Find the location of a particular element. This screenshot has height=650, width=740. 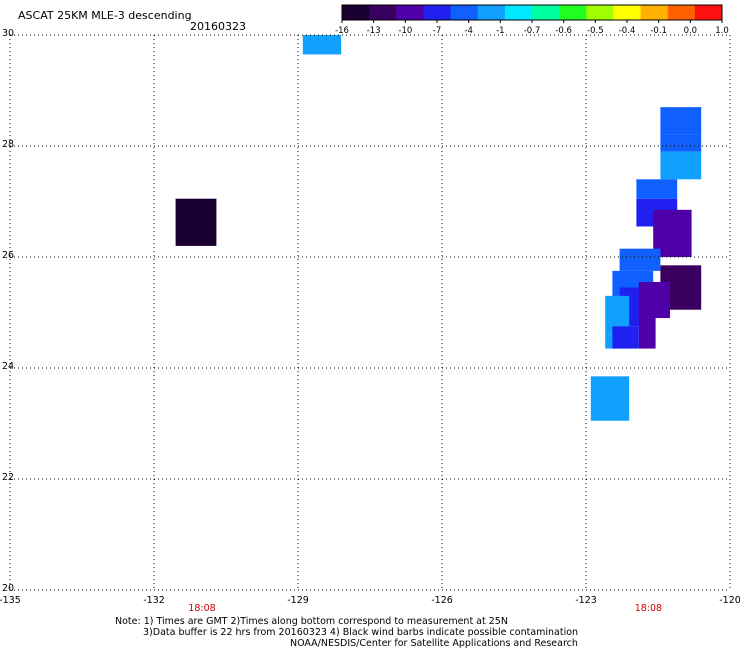

y-tick-label: 30 is located at coordinates (8, 33).